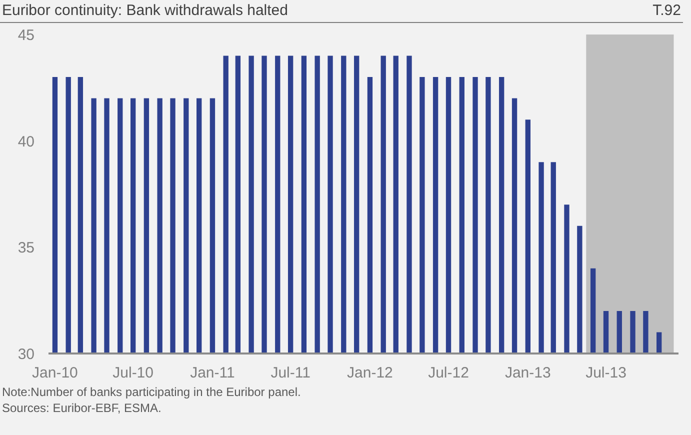 This screenshot has height=435, width=691. Describe the element at coordinates (370, 373) in the screenshot. I see `x-tick-label: Jan-12` at that location.